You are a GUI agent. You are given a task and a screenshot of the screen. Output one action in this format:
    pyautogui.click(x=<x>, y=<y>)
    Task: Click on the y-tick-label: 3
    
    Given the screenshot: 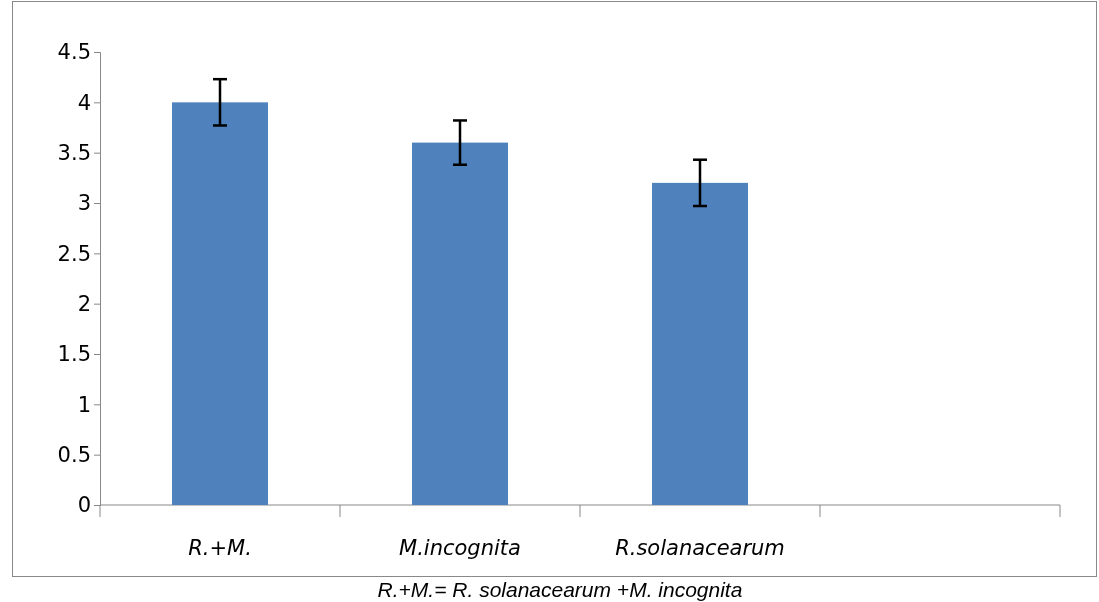 What is the action you would take?
    pyautogui.click(x=84, y=203)
    